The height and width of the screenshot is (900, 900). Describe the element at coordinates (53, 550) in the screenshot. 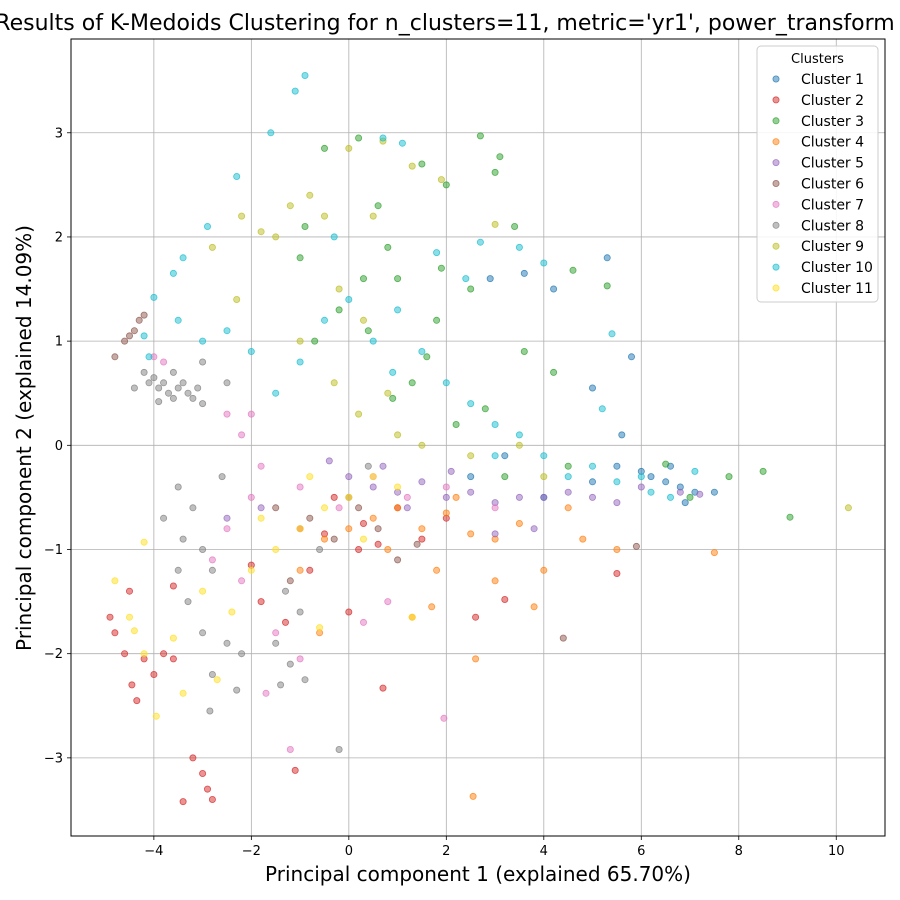

I see `y-tick-label: −1` at that location.